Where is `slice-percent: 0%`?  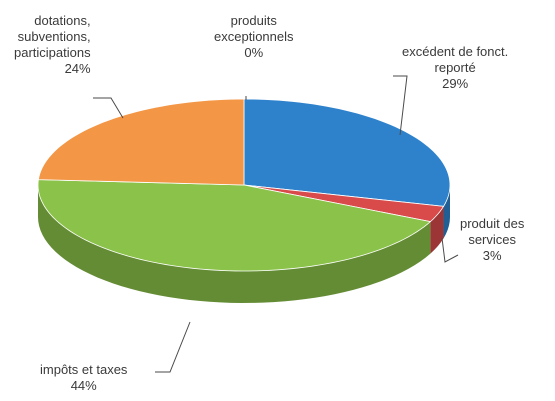 slice-percent: 0% is located at coordinates (254, 52).